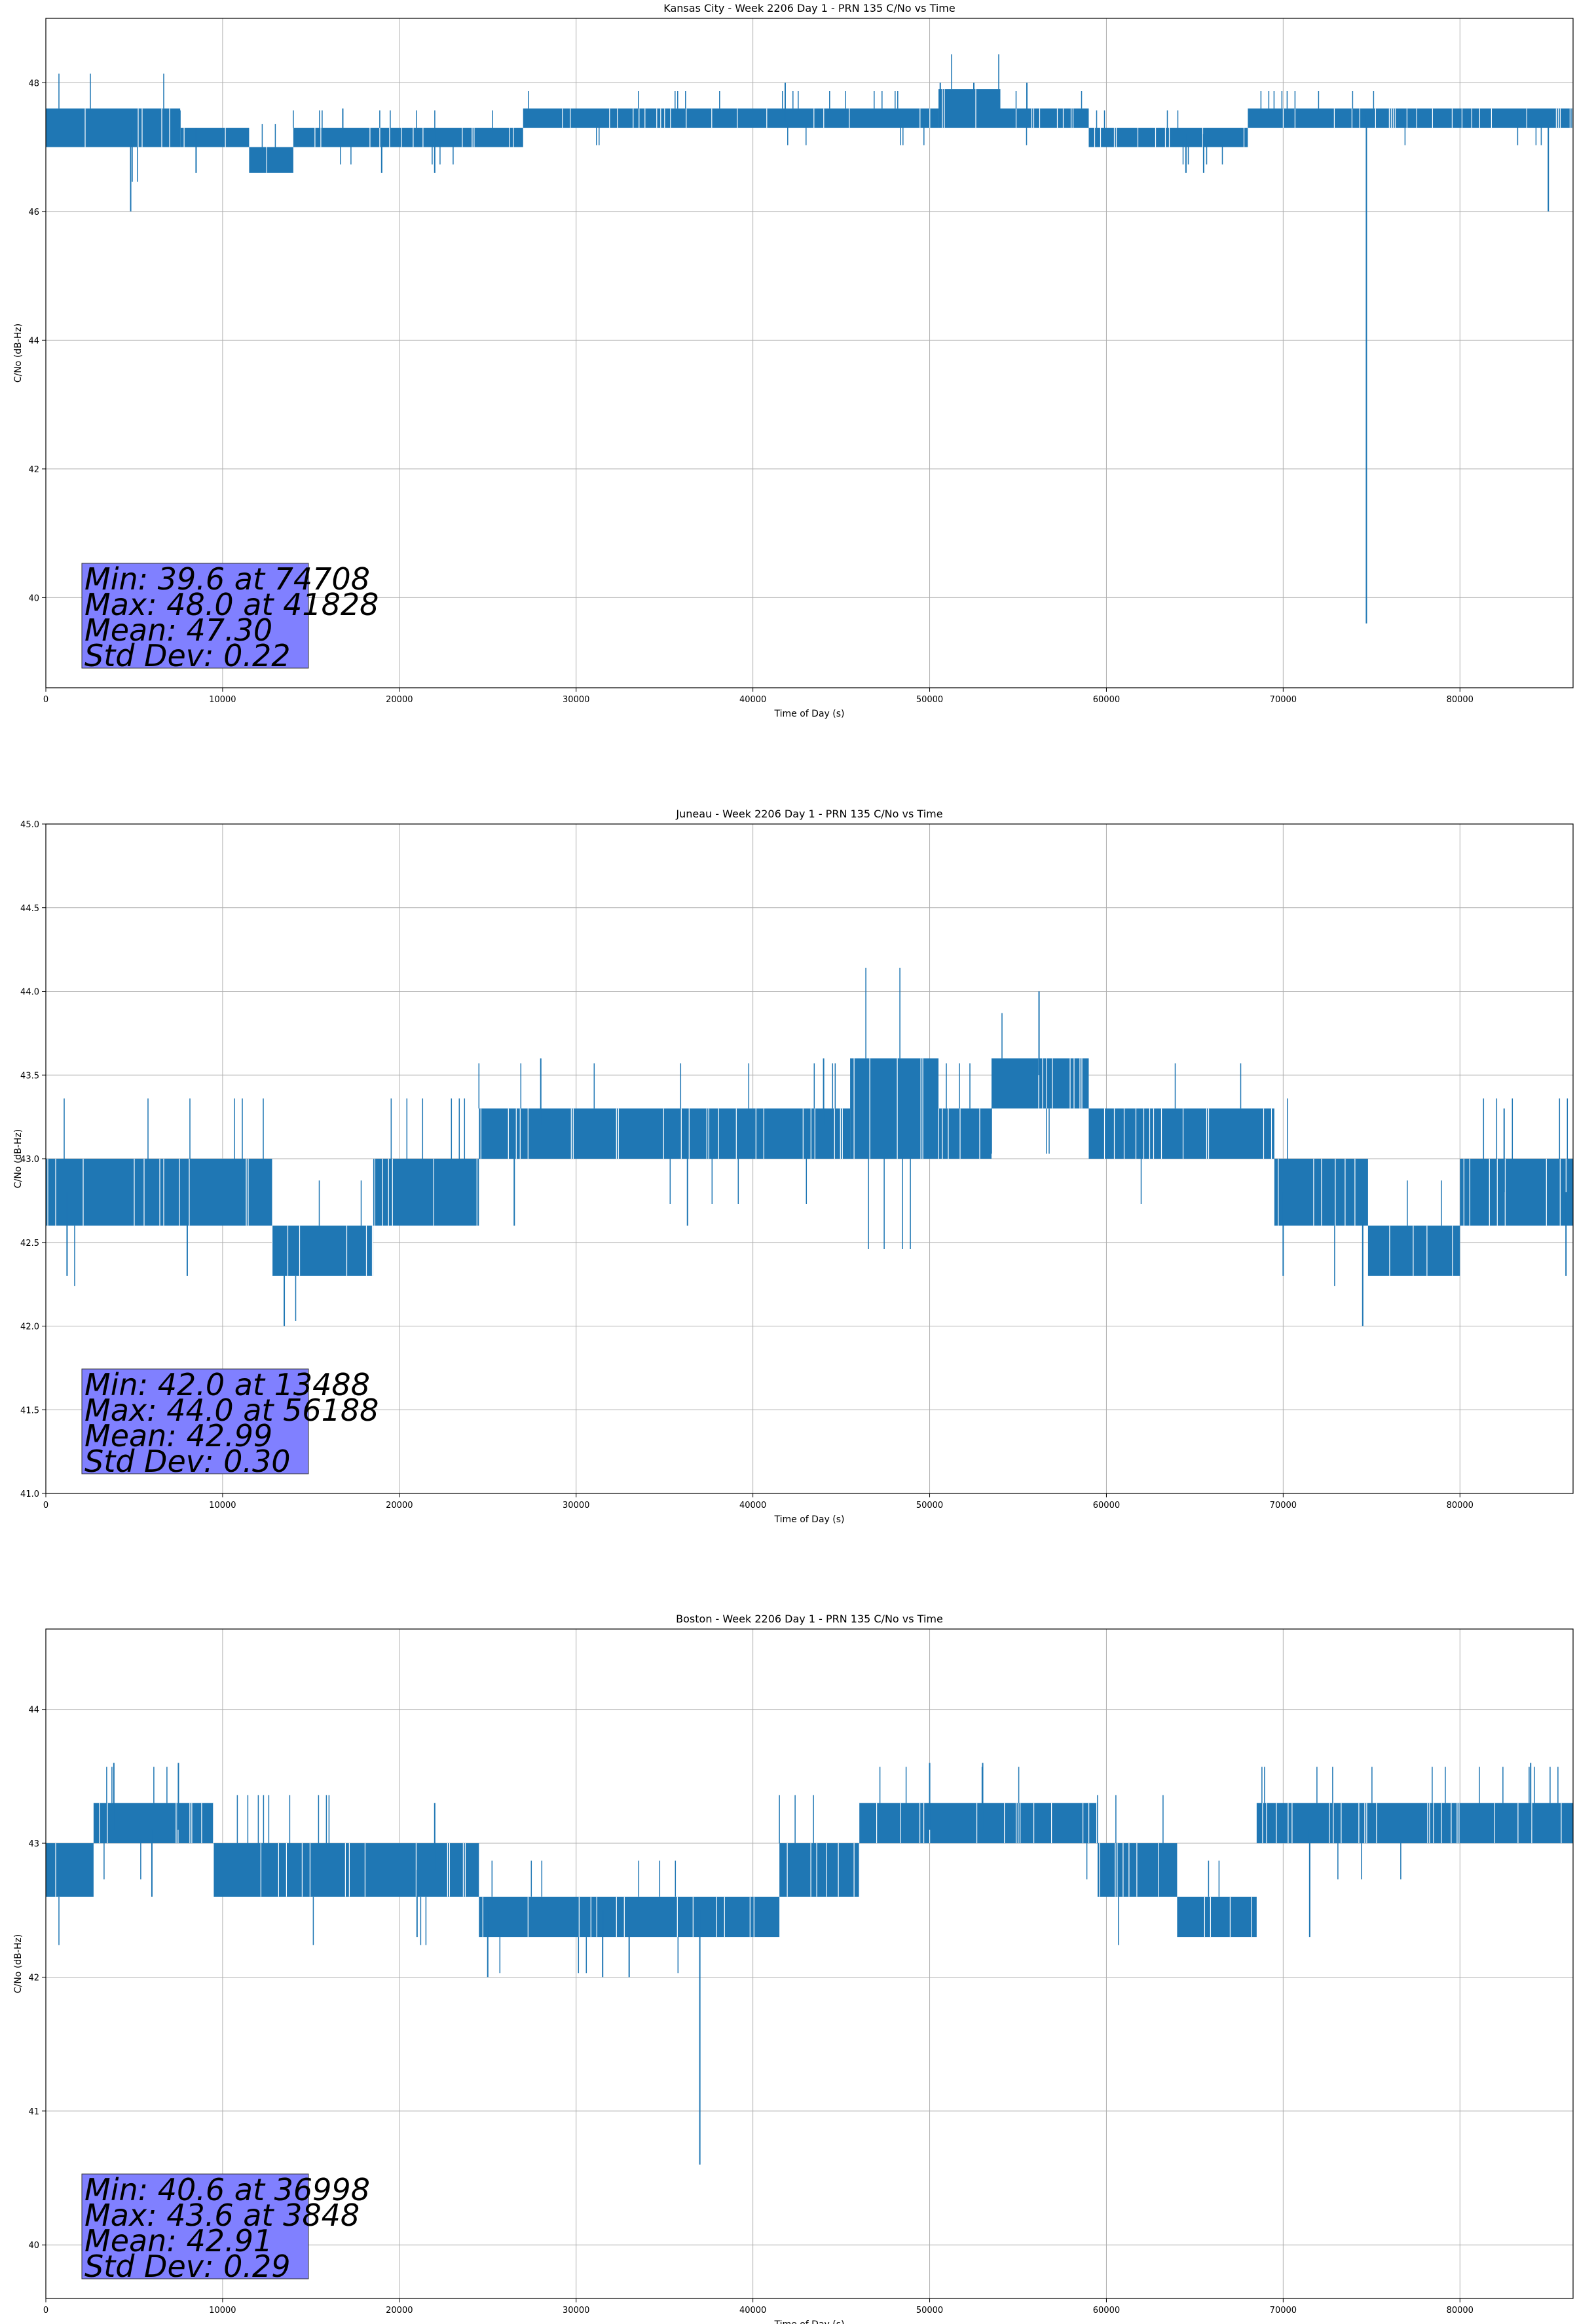 The height and width of the screenshot is (2324, 1577). Describe the element at coordinates (222, 2215) in the screenshot. I see `stats-line: Max: 43.6 at 3848` at that location.